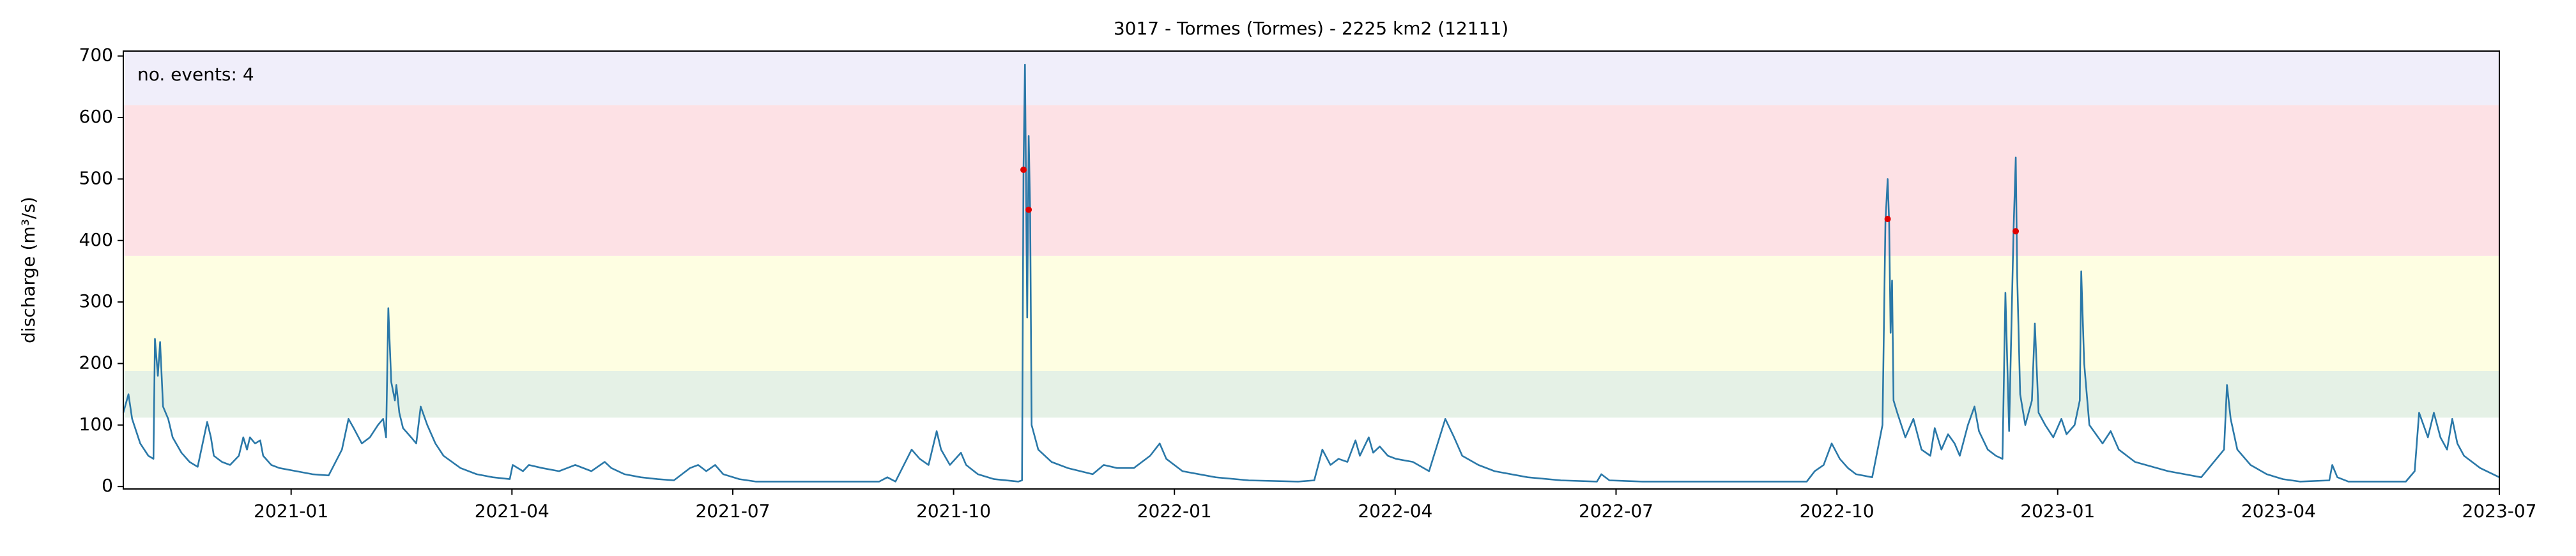 This screenshot has height=556, width=2576. What do you see at coordinates (96, 56) in the screenshot?
I see `y-tick-label: 700` at bounding box center [96, 56].